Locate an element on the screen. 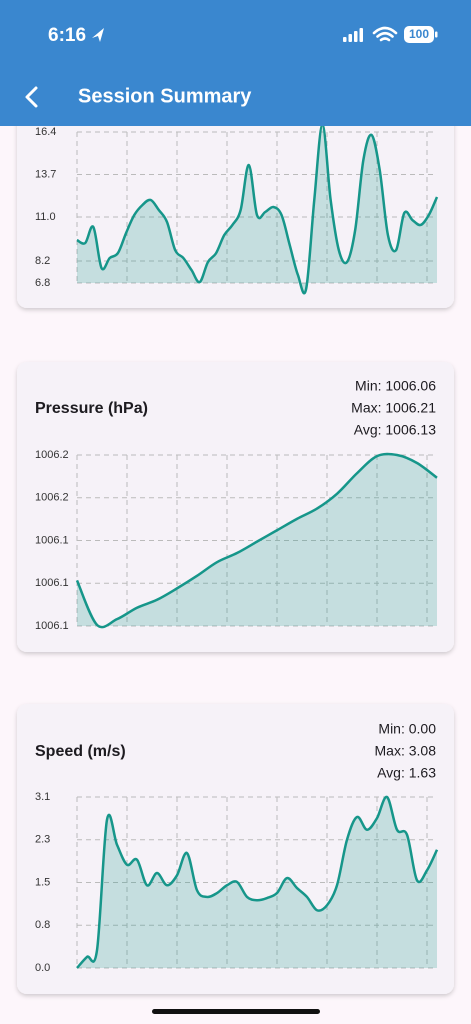 The height and width of the screenshot is (1024, 471). y-tick-label: 13.7 is located at coordinates (45, 174).